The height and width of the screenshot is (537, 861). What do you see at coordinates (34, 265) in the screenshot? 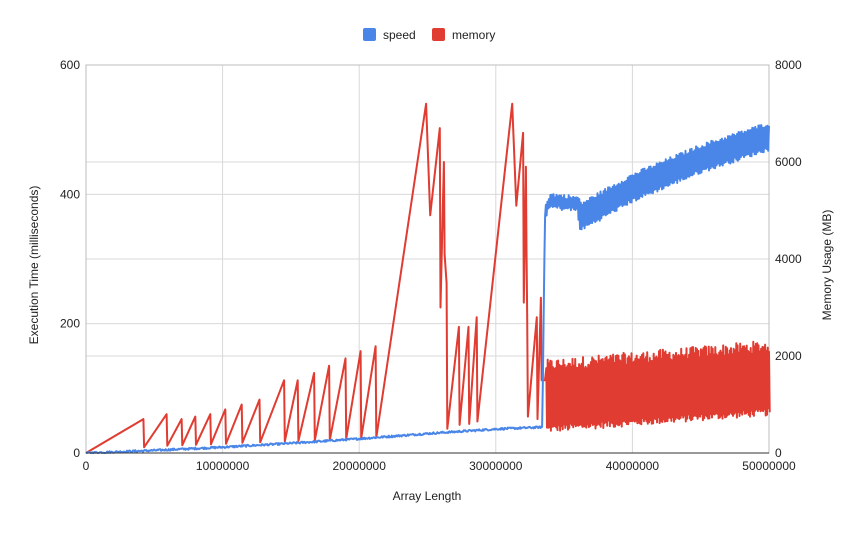
I see `y-axis-title: Execution Time (milliseconds)` at bounding box center [34, 265].